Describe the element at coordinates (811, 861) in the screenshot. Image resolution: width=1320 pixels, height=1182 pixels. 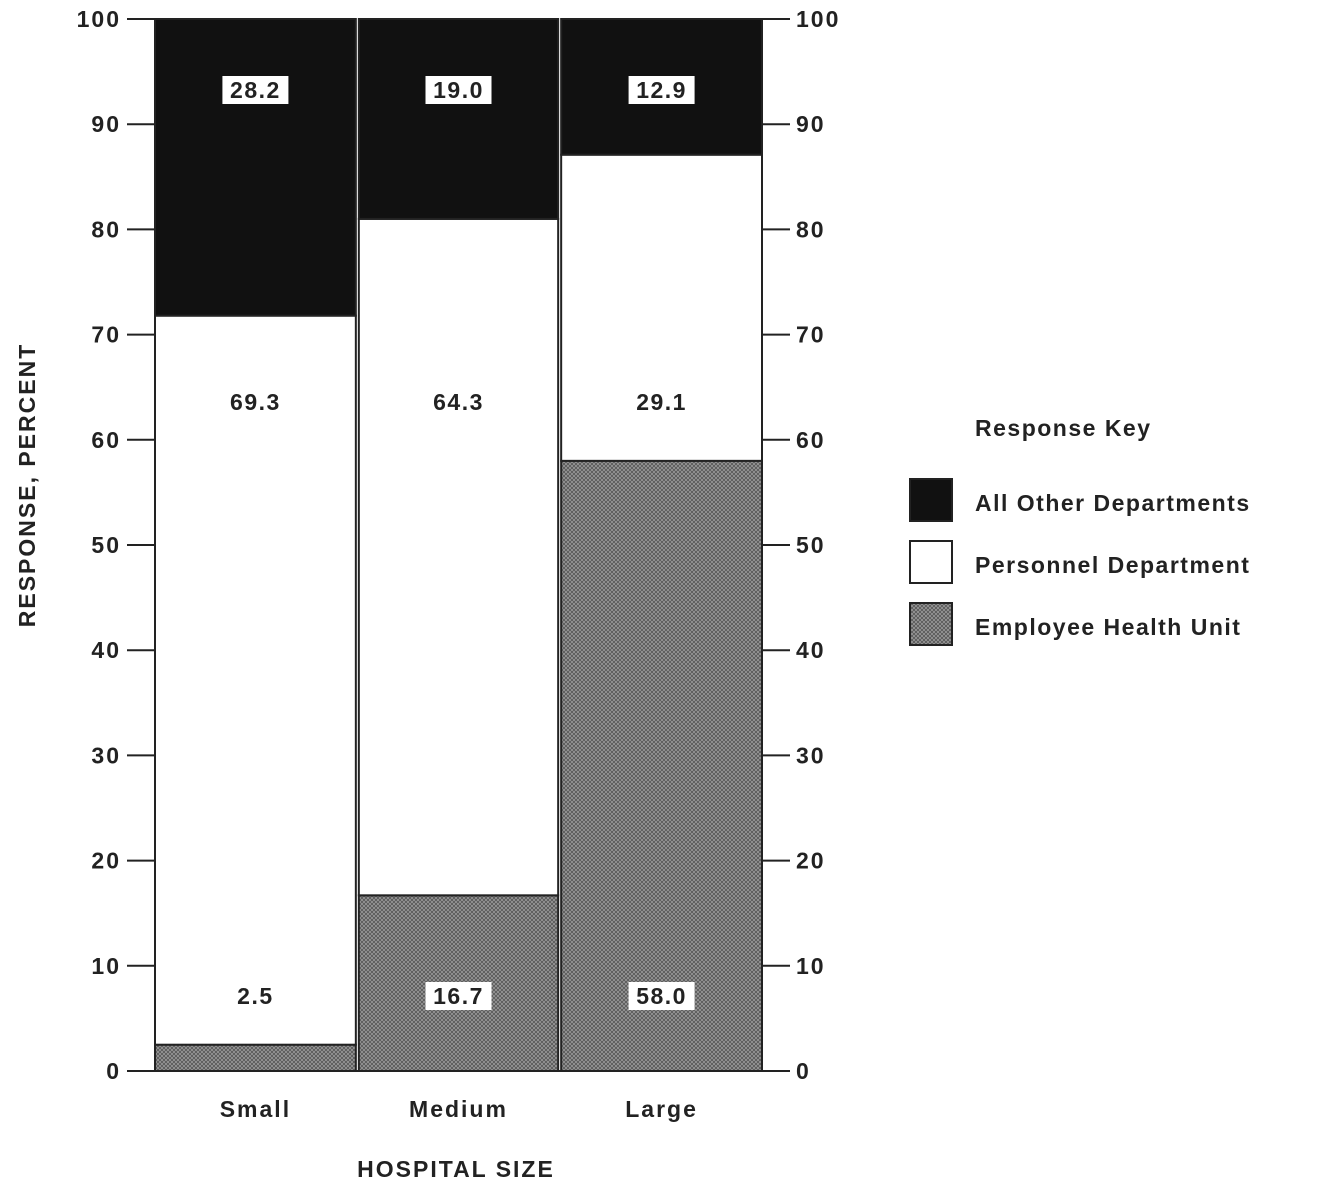
I see `right-tick-label-20: 20` at that location.